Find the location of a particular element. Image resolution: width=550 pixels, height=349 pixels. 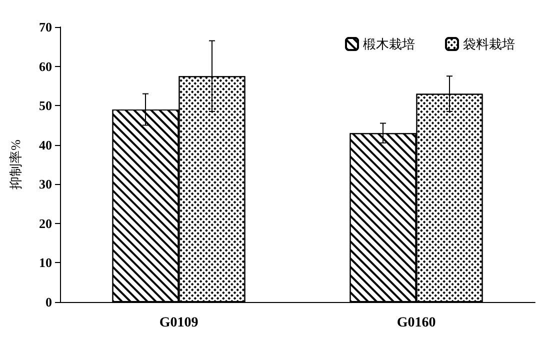

legend-label: 椴木栽培 is located at coordinates (389, 44).